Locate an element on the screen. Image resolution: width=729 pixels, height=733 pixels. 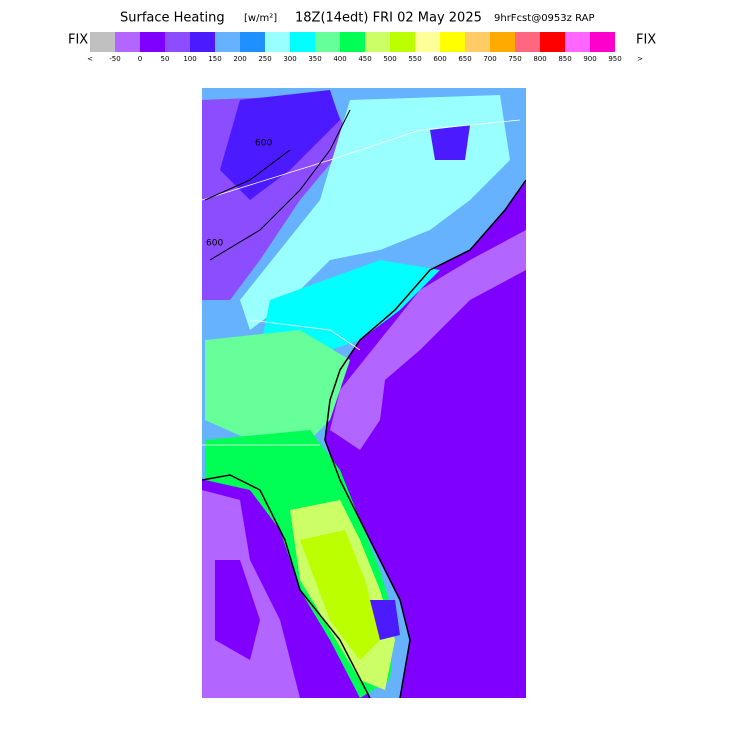
legend-label: 750 is located at coordinates (514, 59).